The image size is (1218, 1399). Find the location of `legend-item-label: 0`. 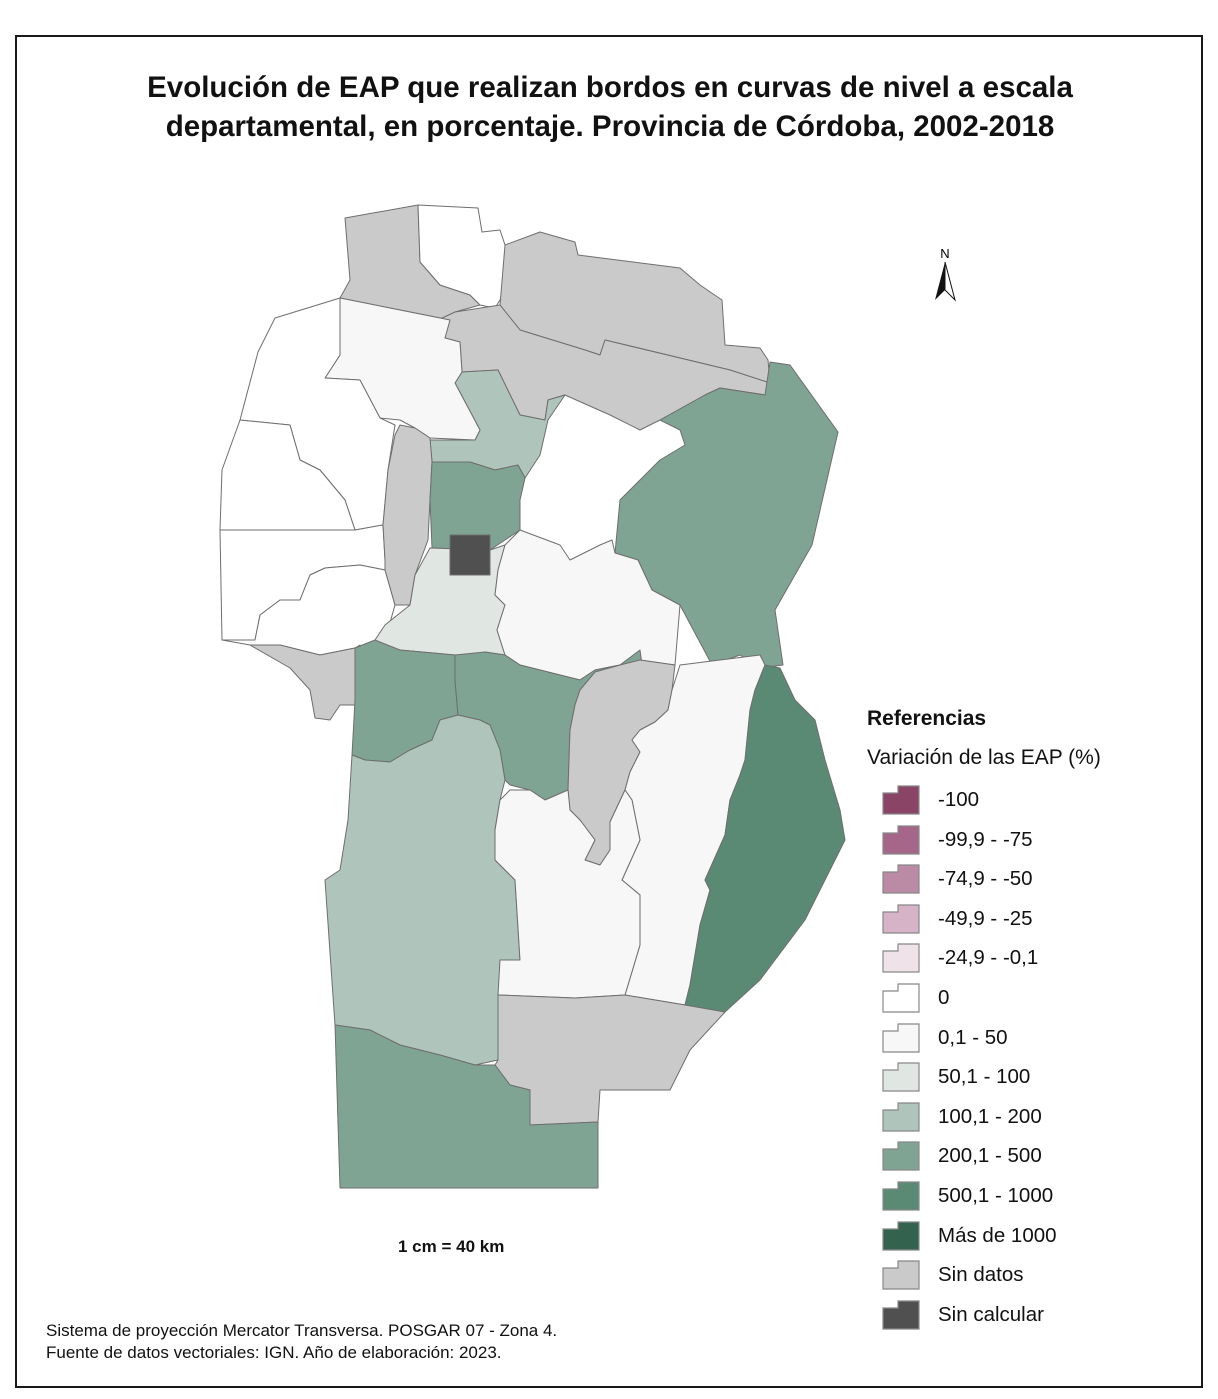

legend-item-label: 0 is located at coordinates (944, 997).